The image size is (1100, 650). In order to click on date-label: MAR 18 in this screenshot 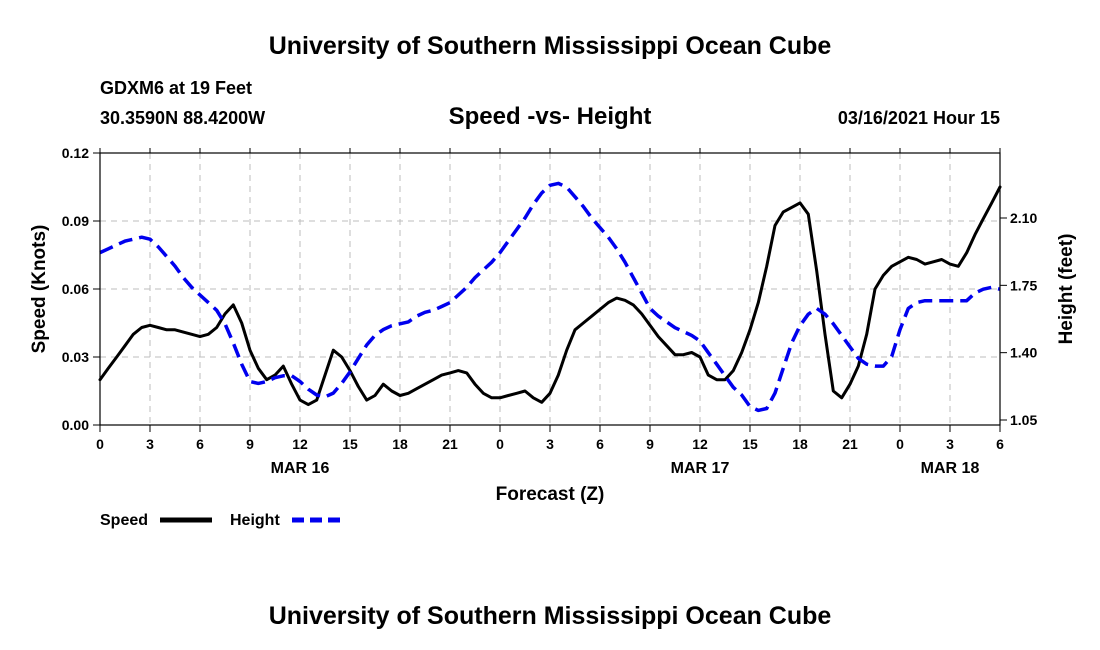, I will do `click(950, 468)`.